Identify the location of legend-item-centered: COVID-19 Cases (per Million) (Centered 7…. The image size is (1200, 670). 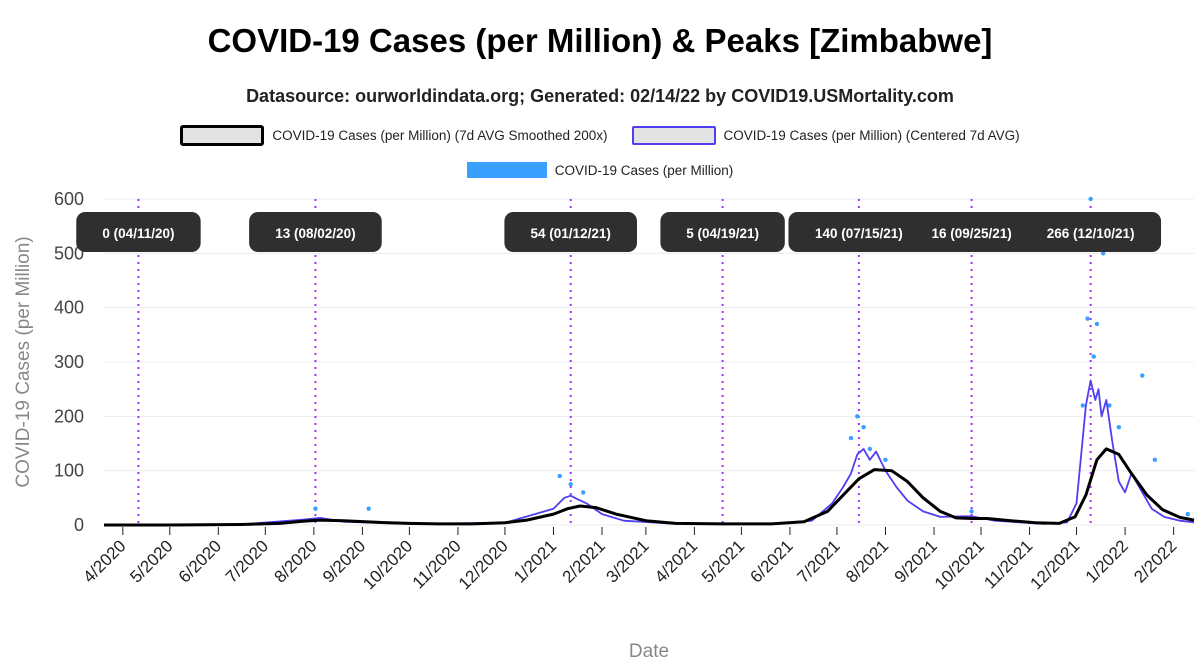
(825, 135).